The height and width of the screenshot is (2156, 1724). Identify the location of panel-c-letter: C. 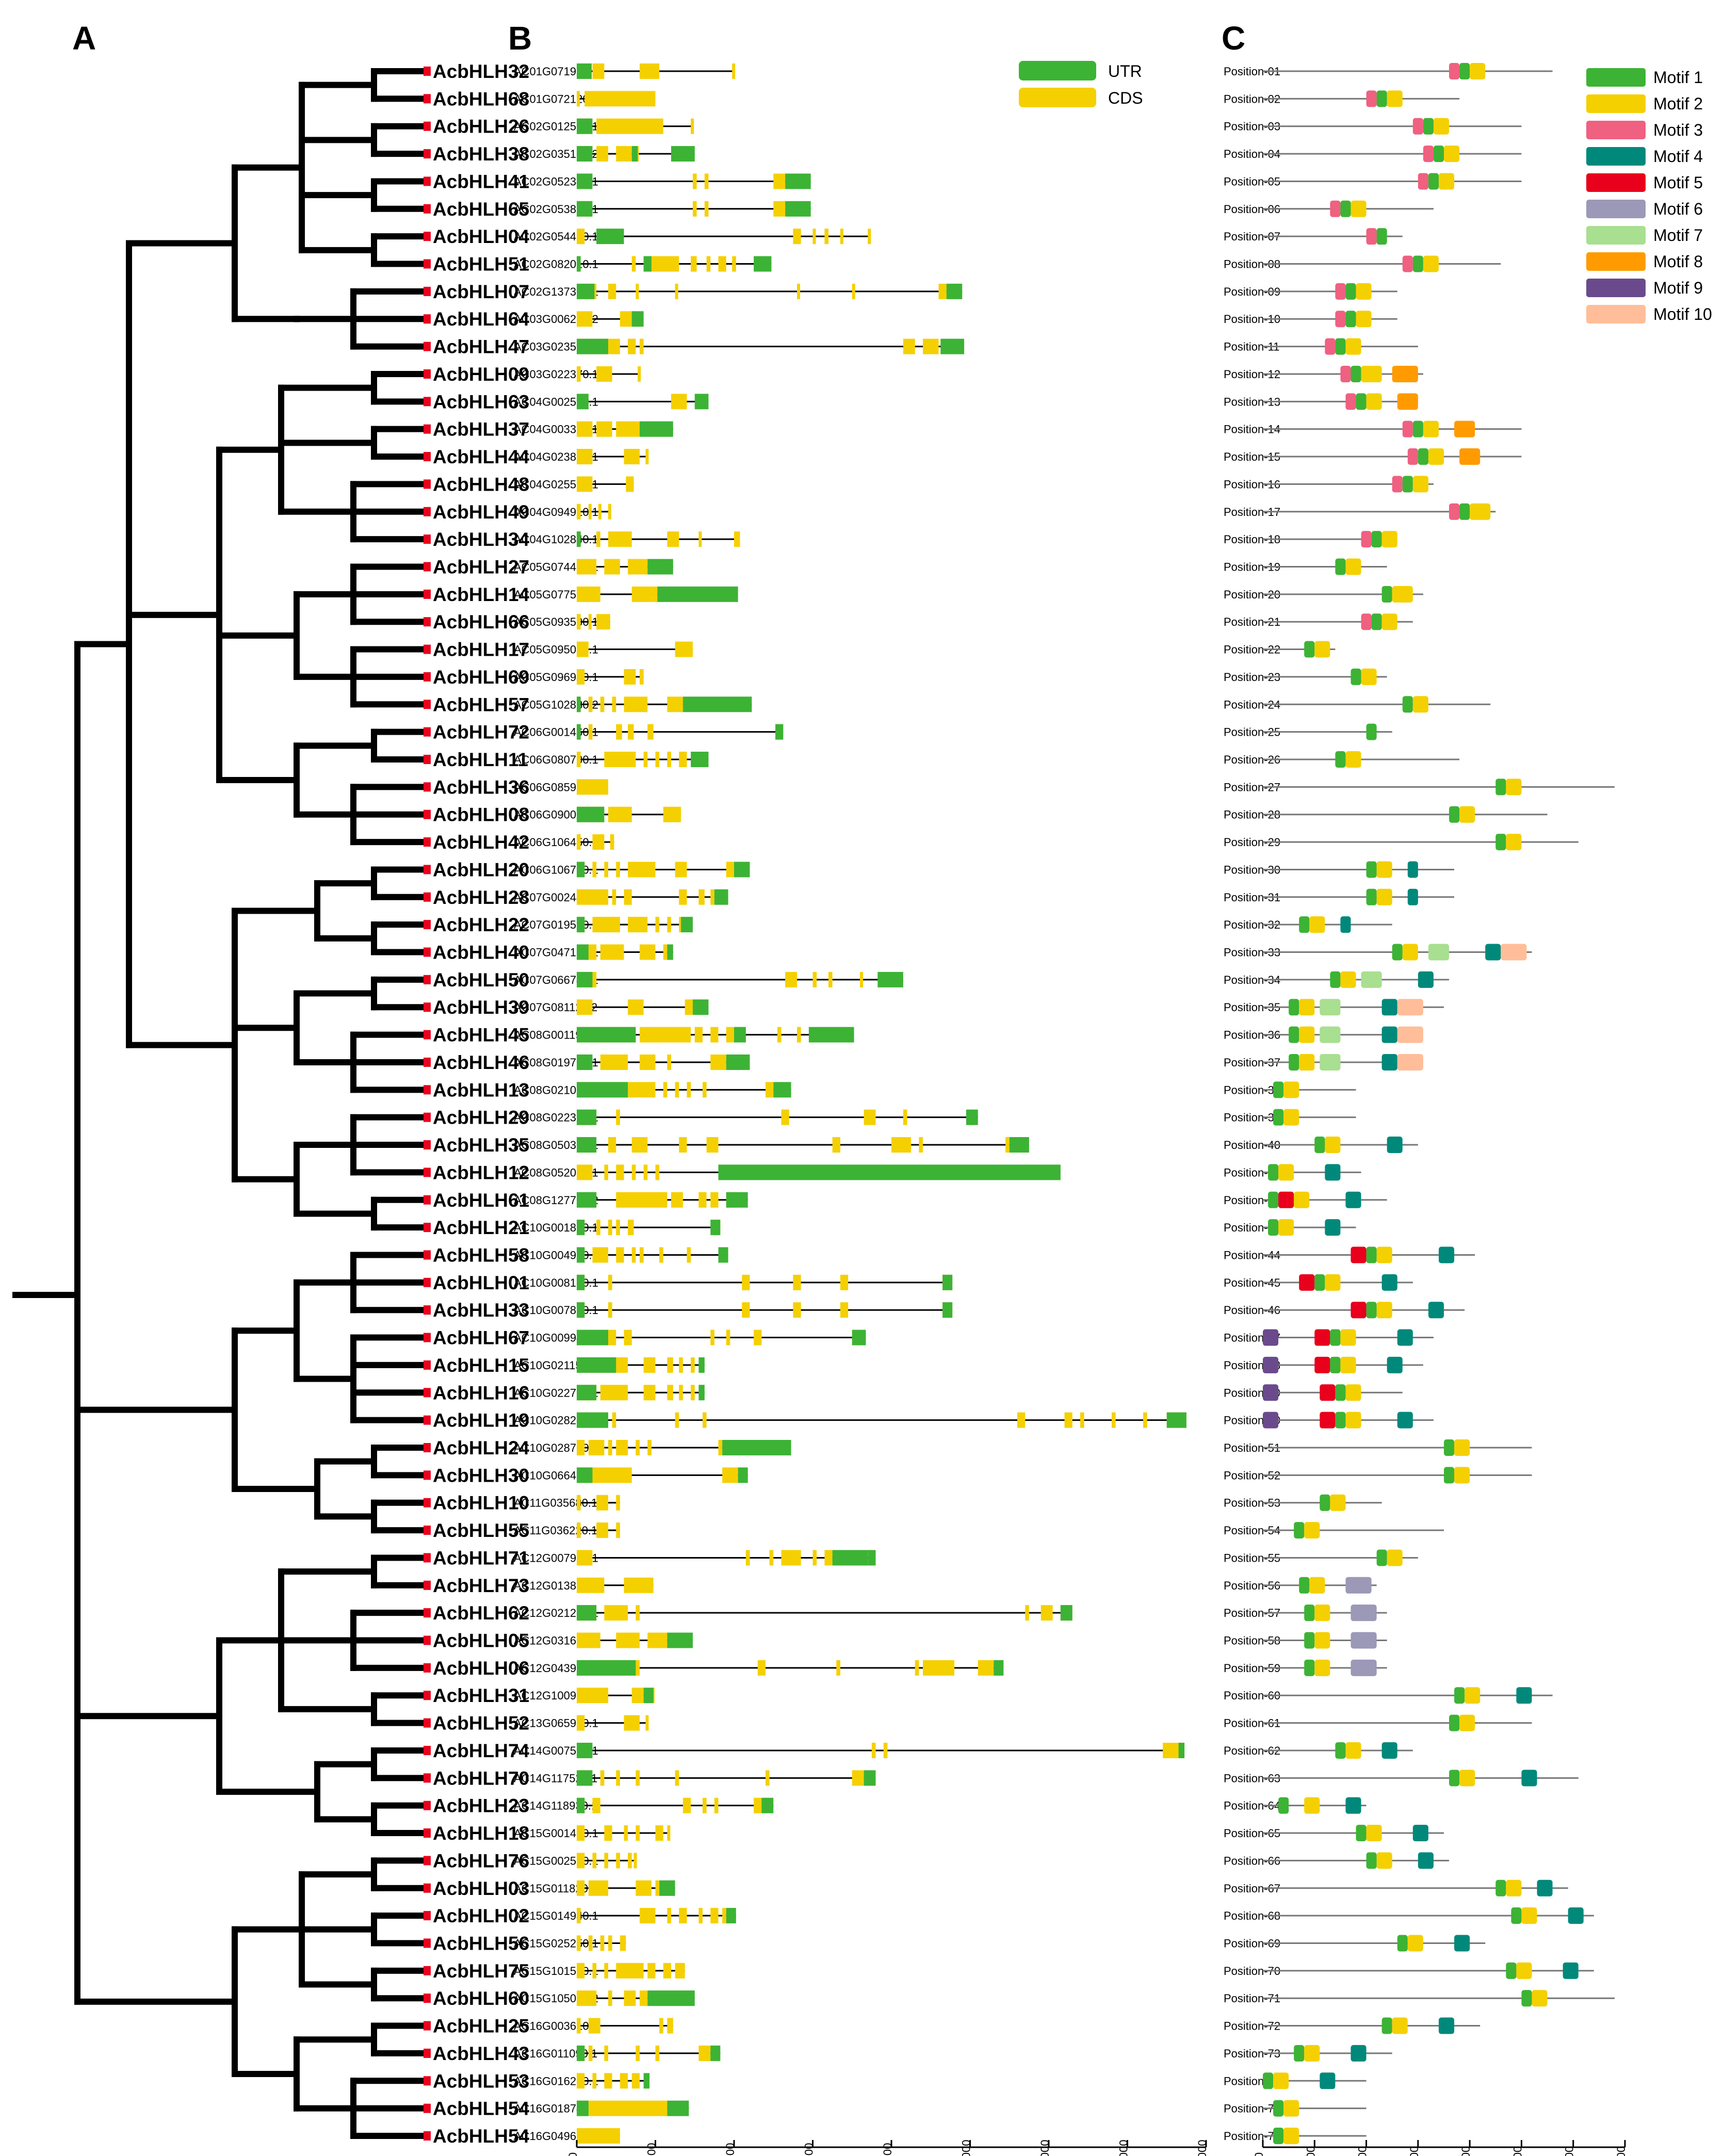
(1233, 38).